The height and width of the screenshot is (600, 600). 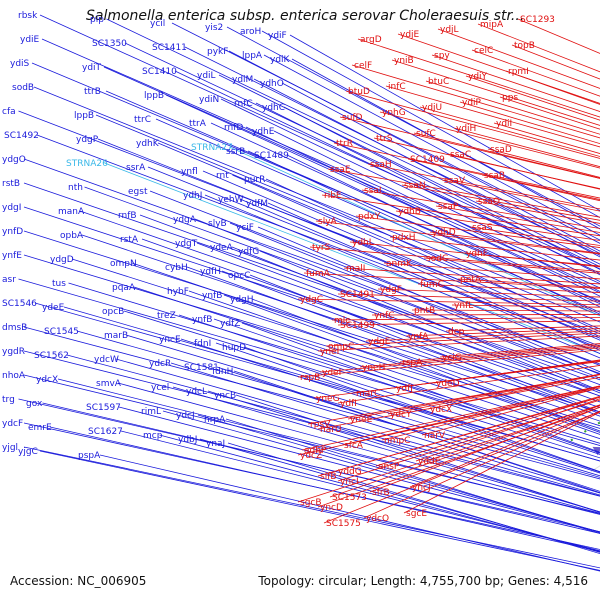 I want to click on gene-label: sfcA, so click(x=354, y=446).